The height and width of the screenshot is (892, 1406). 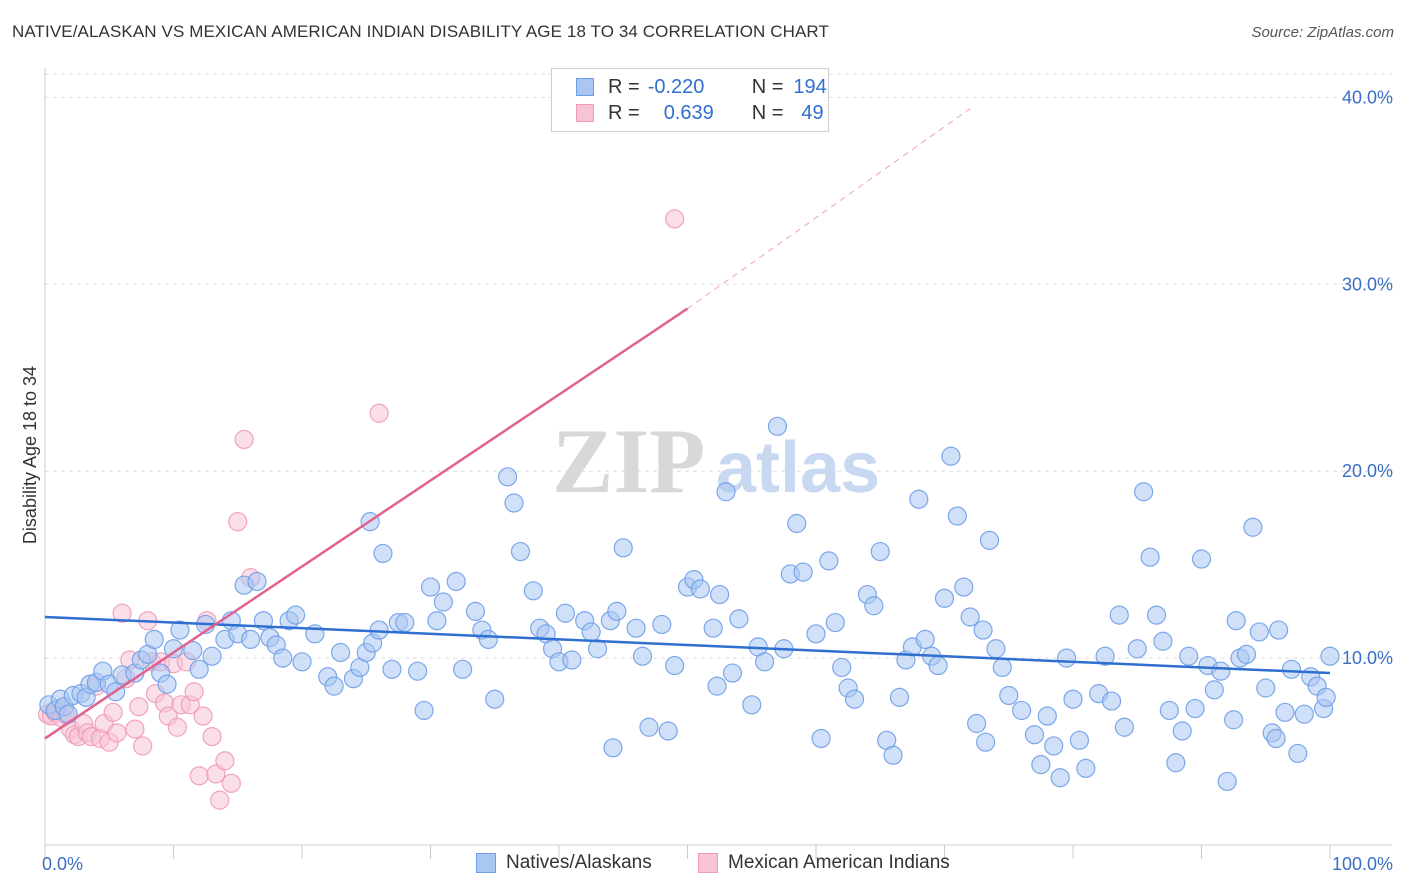 What do you see at coordinates (810, 86) in the screenshot?
I see `legend-n-value: 194` at bounding box center [810, 86].